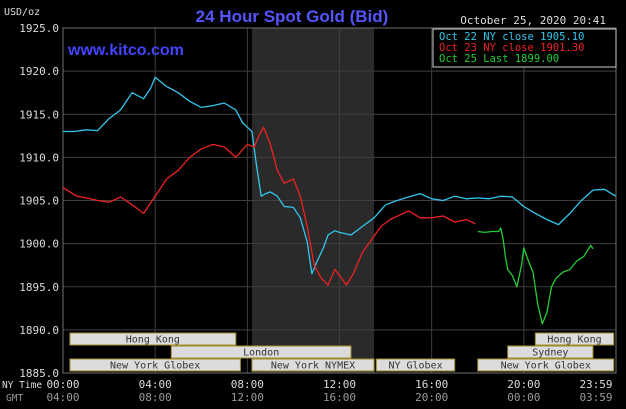 This screenshot has height=409, width=626. Describe the element at coordinates (155, 397) in the screenshot. I see `x-tick-label-gmt: 08:00` at that location.